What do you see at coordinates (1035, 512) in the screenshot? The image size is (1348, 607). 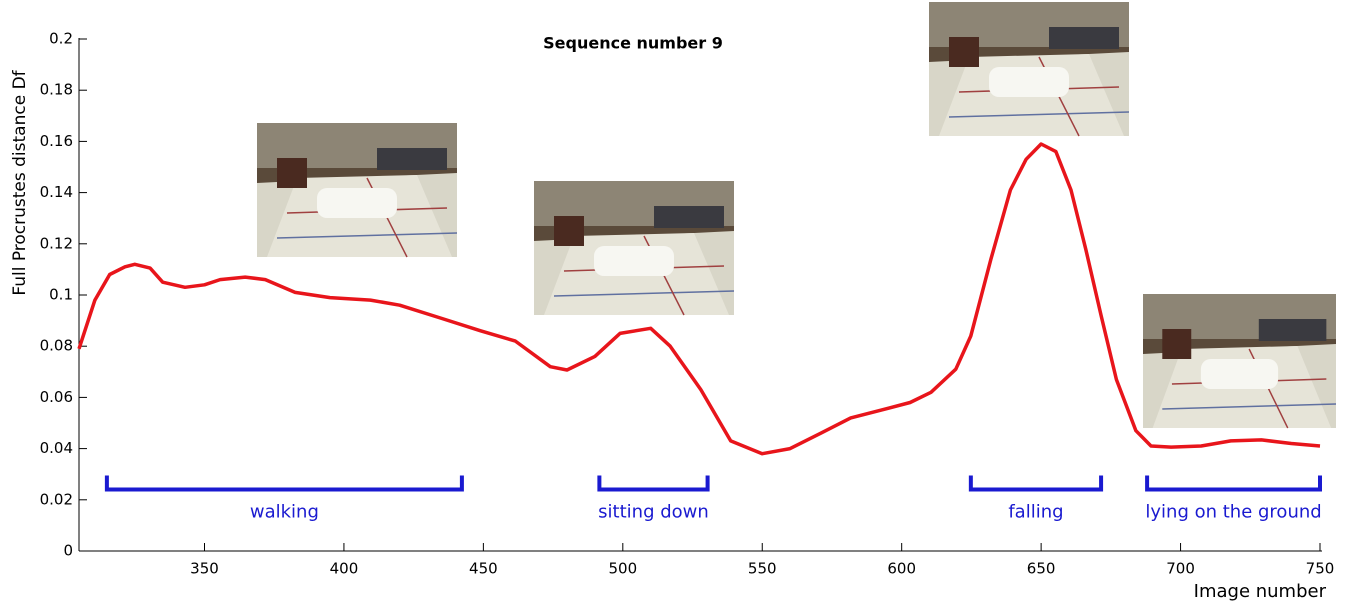 I see `annotation-label: falling` at bounding box center [1035, 512].